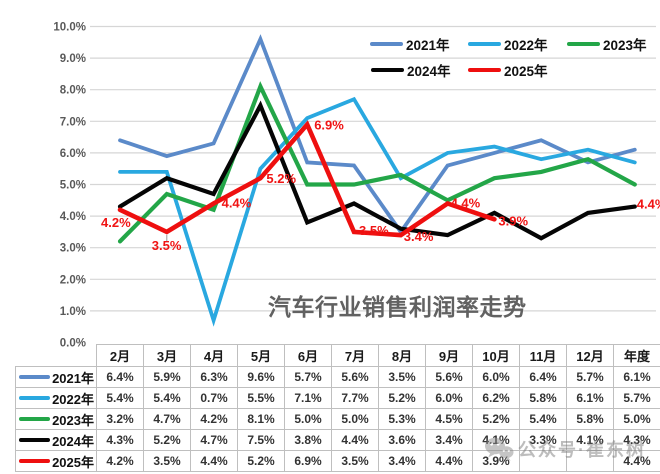 The height and width of the screenshot is (474, 660). I want to click on table-cell: 3.2%, so click(120, 419).